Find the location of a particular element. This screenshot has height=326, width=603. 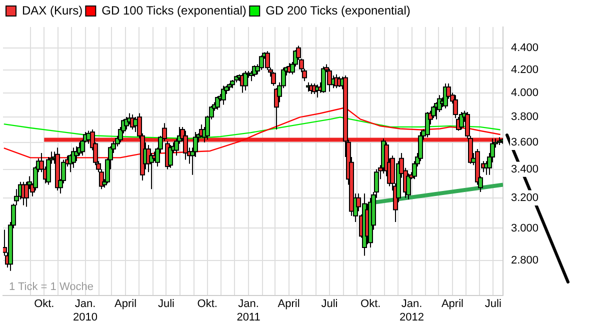

legend-label: GD 200 Ticks (exponential) is located at coordinates (338, 10).